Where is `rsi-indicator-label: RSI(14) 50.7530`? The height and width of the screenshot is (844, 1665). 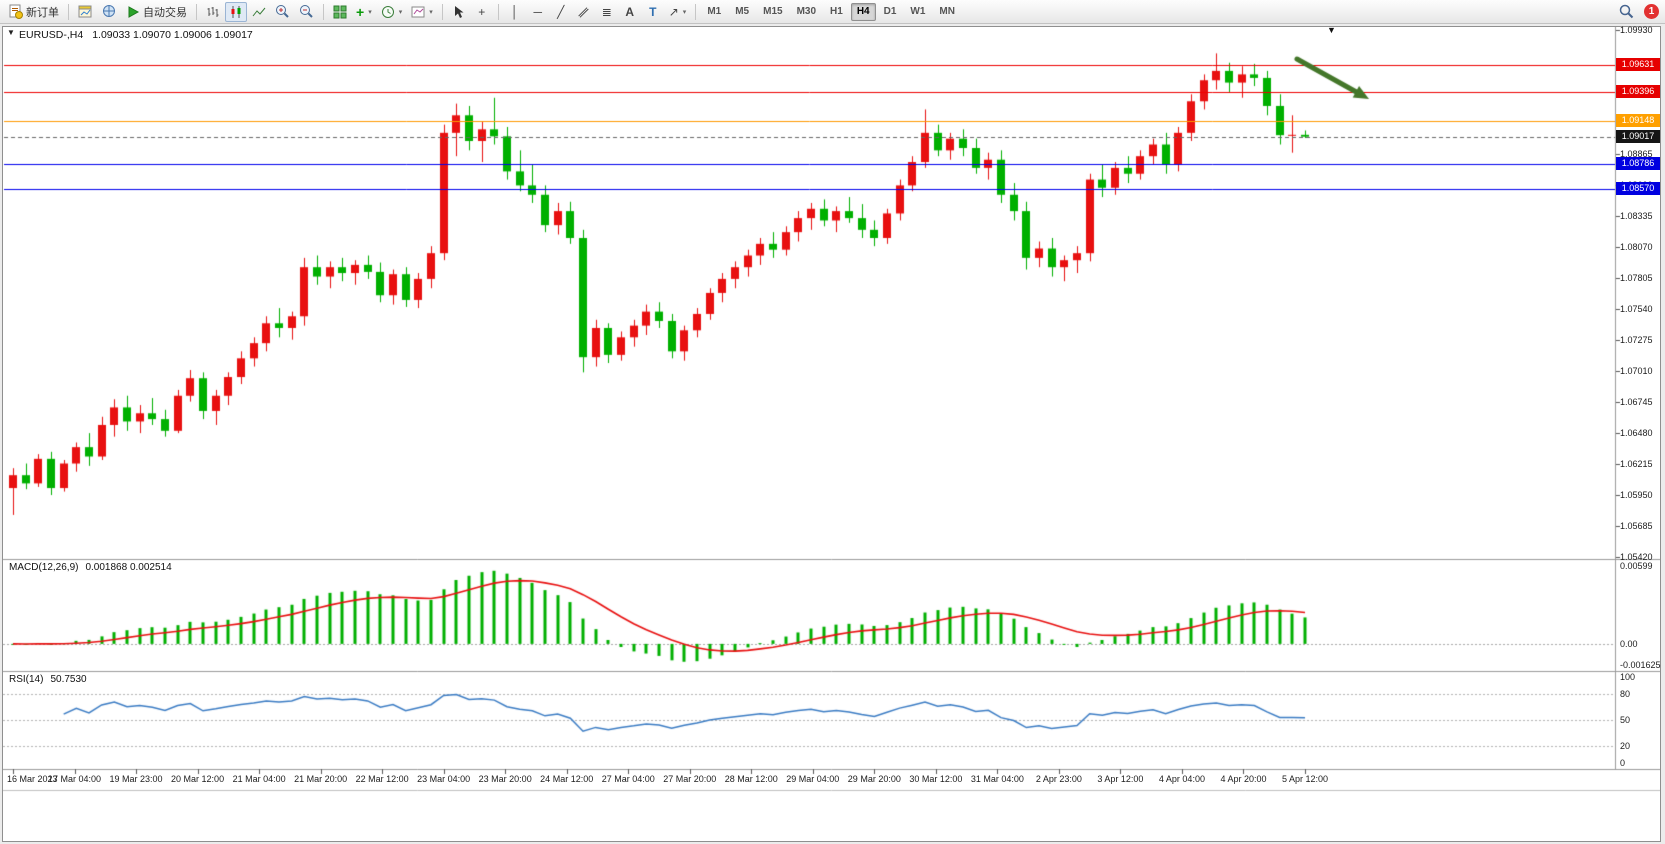 rsi-indicator-label: RSI(14) 50.7530 is located at coordinates (48, 679).